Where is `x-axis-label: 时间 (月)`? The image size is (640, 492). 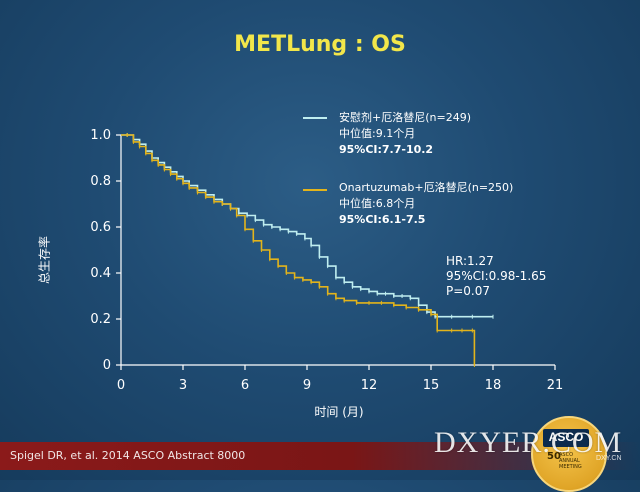
x-axis-label: 时间 (月) is located at coordinates (339, 412).